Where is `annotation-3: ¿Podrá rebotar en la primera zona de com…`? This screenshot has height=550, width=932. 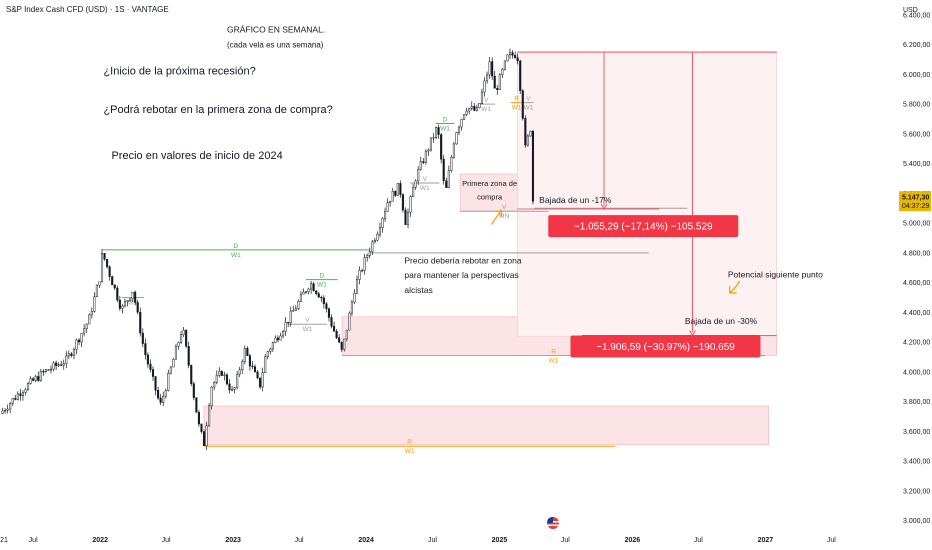 annotation-3: ¿Podrá rebotar en la primera zona de com… is located at coordinates (217, 110).